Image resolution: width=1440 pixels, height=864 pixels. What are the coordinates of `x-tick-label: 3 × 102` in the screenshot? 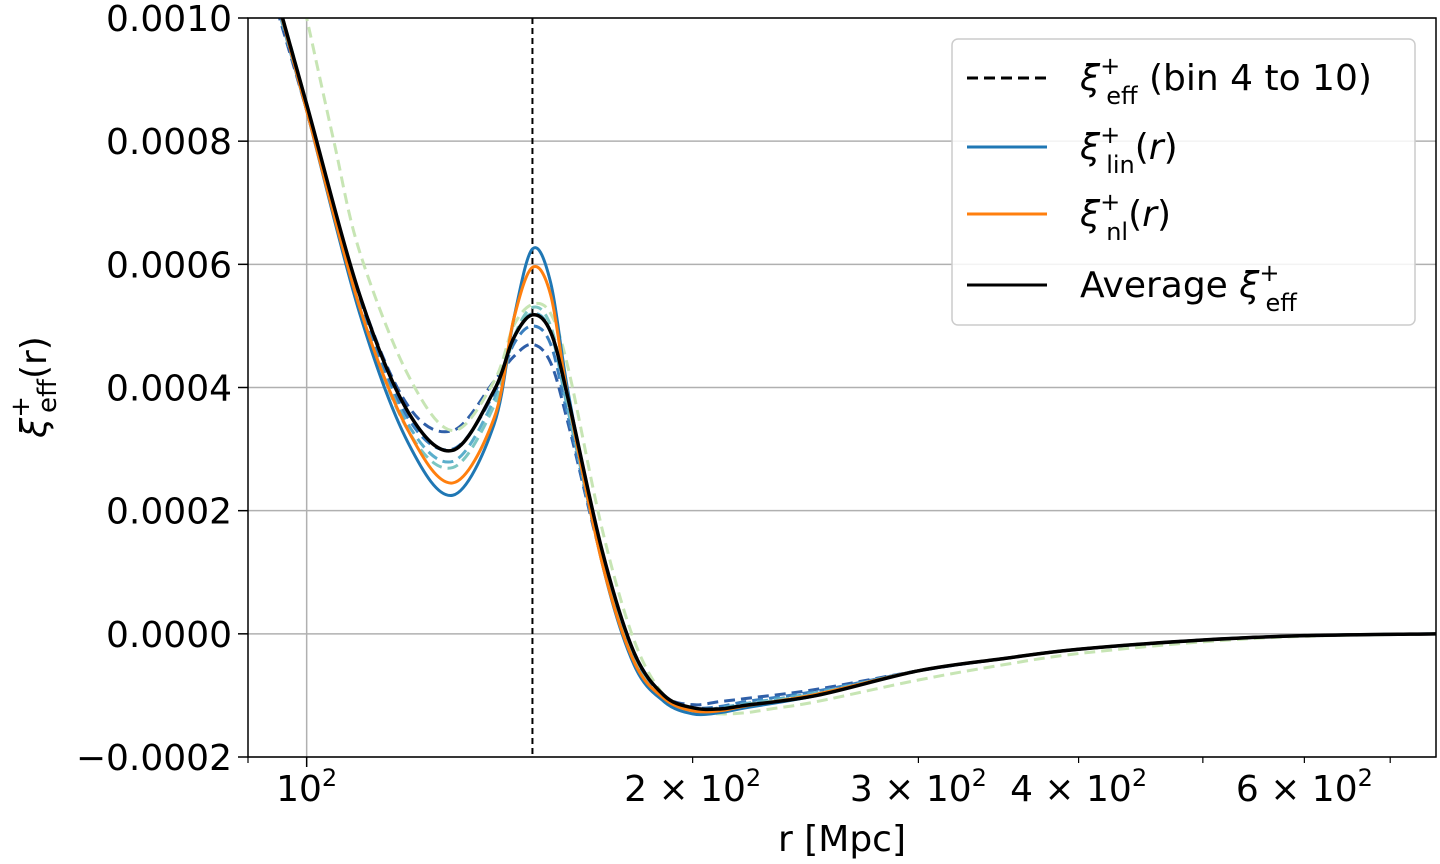 It's located at (918, 787).